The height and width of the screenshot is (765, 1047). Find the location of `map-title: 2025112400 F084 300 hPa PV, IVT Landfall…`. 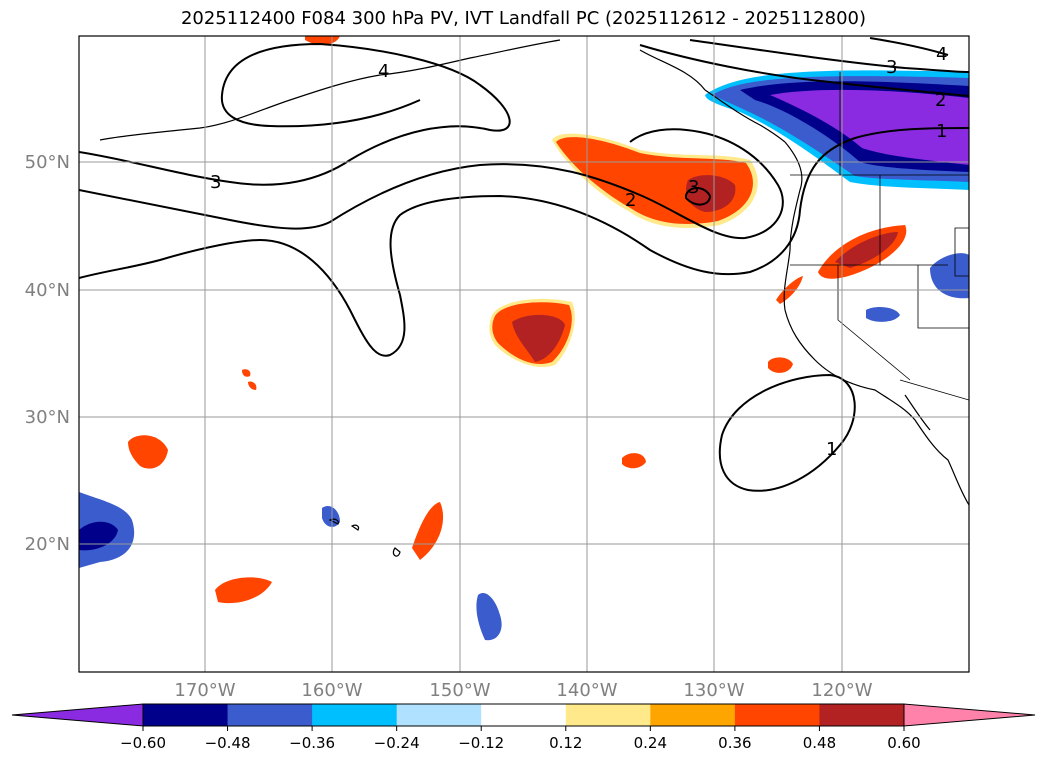

map-title: 2025112400 F084 300 hPa PV, IVT Landfall… is located at coordinates (523, 18).